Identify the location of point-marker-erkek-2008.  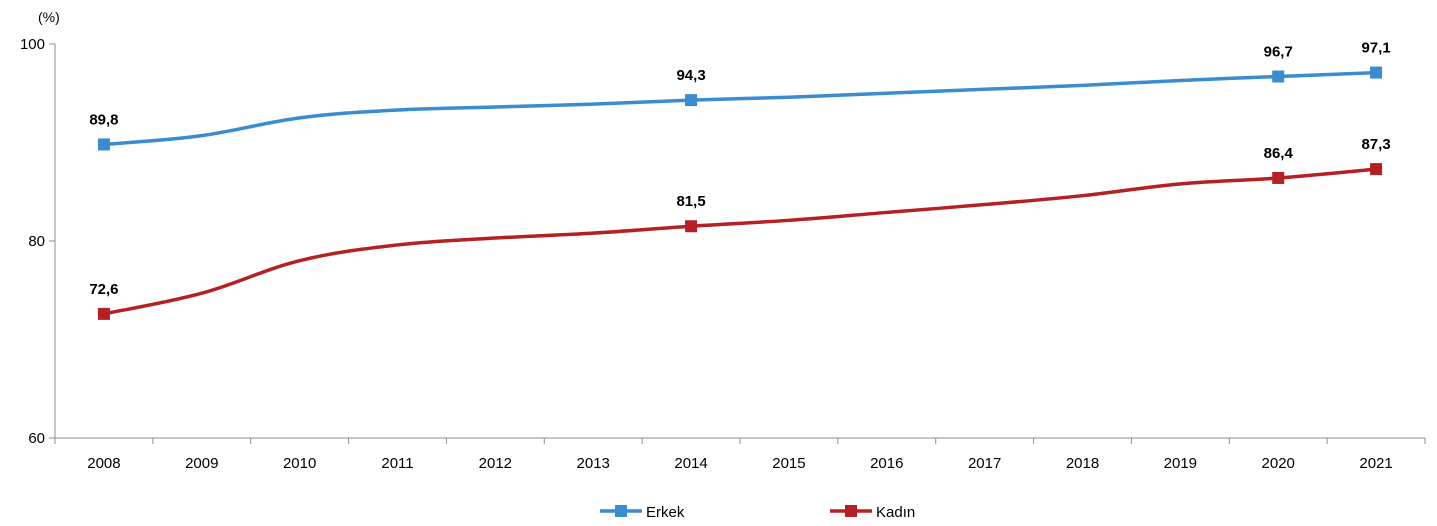
(103, 144).